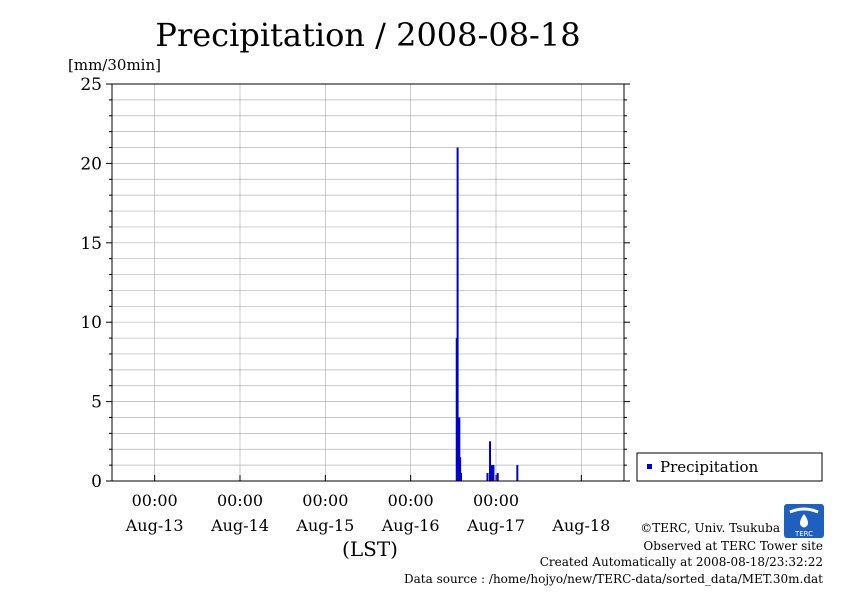 This screenshot has height=595, width=842. What do you see at coordinates (370, 549) in the screenshot?
I see `x-axis-label: (LST)` at bounding box center [370, 549].